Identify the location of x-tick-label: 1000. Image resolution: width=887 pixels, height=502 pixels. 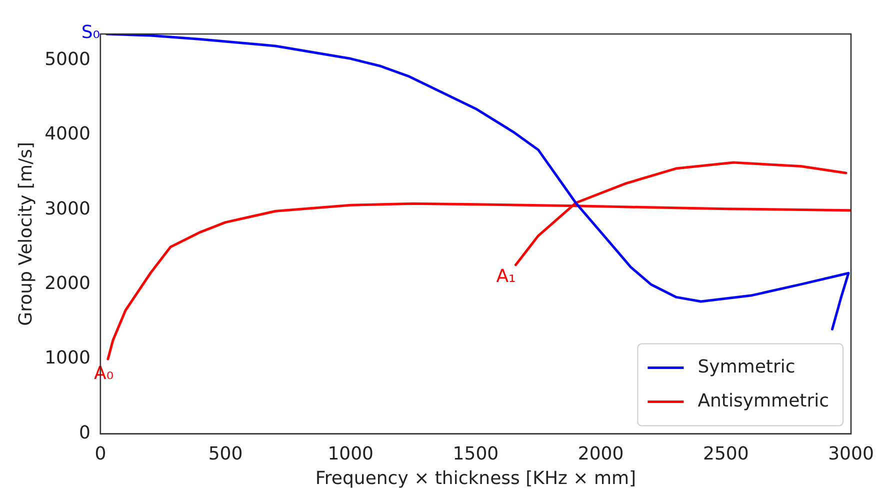
(351, 453).